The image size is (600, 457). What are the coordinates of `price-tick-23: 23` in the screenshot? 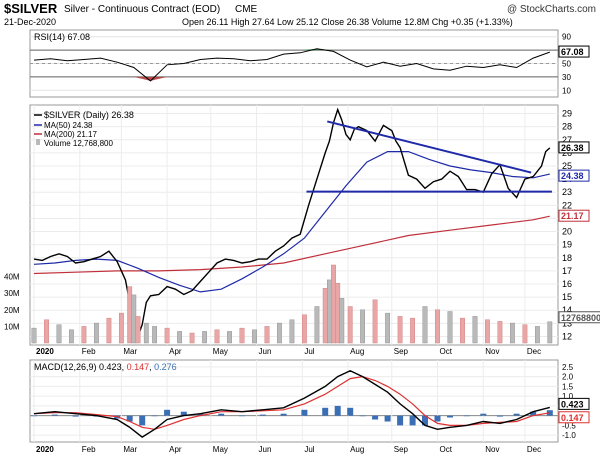 It's located at (567, 192).